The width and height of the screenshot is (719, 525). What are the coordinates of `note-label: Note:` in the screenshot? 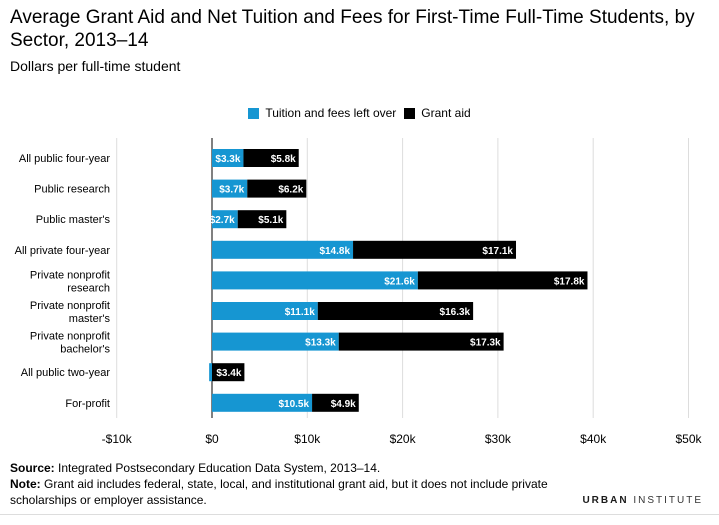 It's located at (25, 484).